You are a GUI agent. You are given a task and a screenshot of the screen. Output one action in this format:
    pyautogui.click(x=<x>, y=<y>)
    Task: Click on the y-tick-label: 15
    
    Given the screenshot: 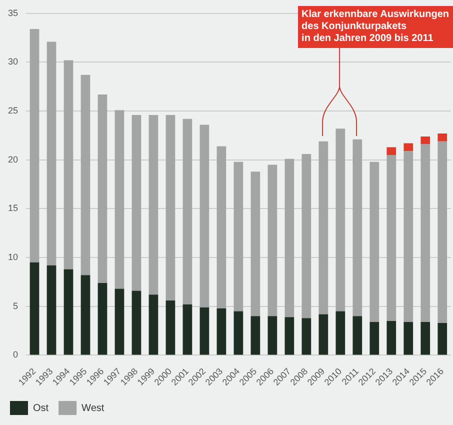 What is the action you would take?
    pyautogui.click(x=13, y=208)
    